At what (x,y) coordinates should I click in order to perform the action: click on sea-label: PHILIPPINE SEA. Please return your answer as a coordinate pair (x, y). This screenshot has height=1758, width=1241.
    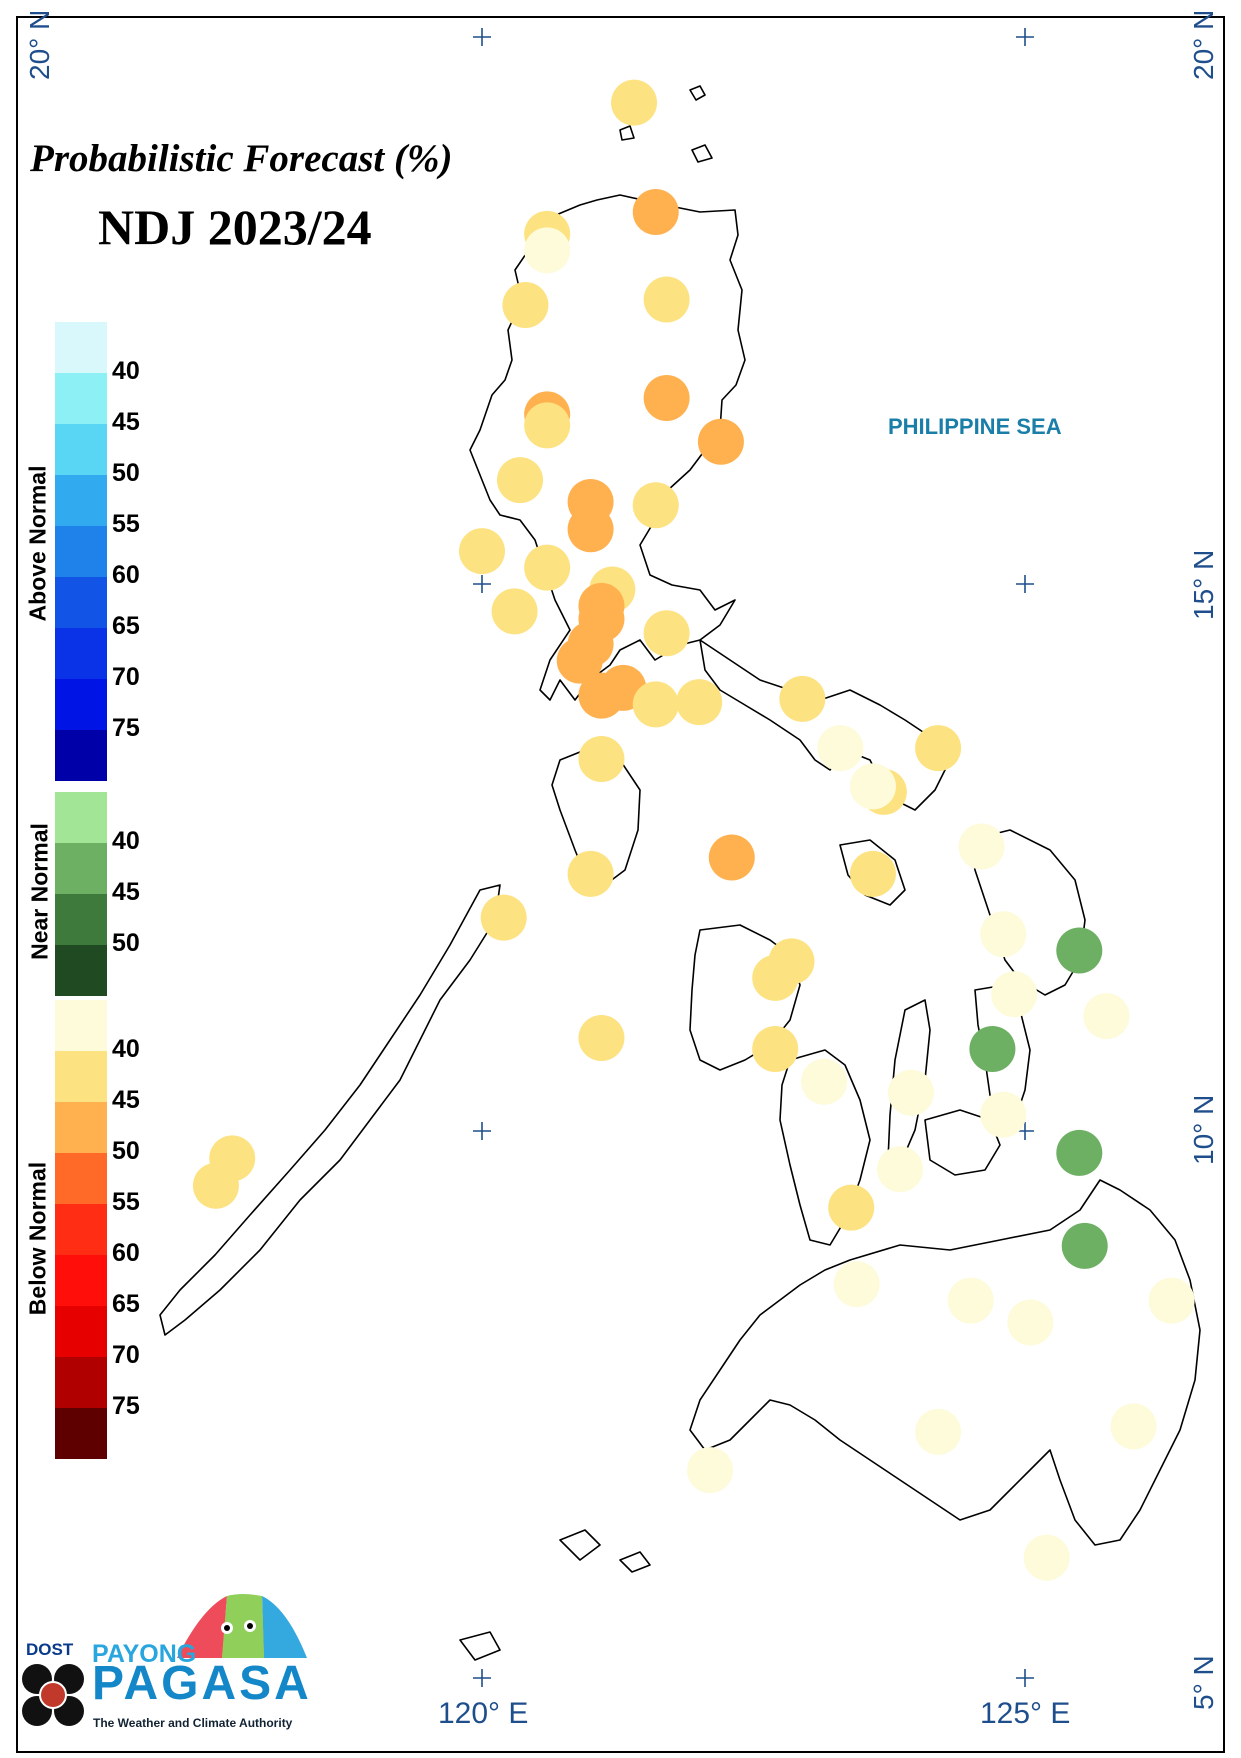
    Looking at the image, I should click on (975, 426).